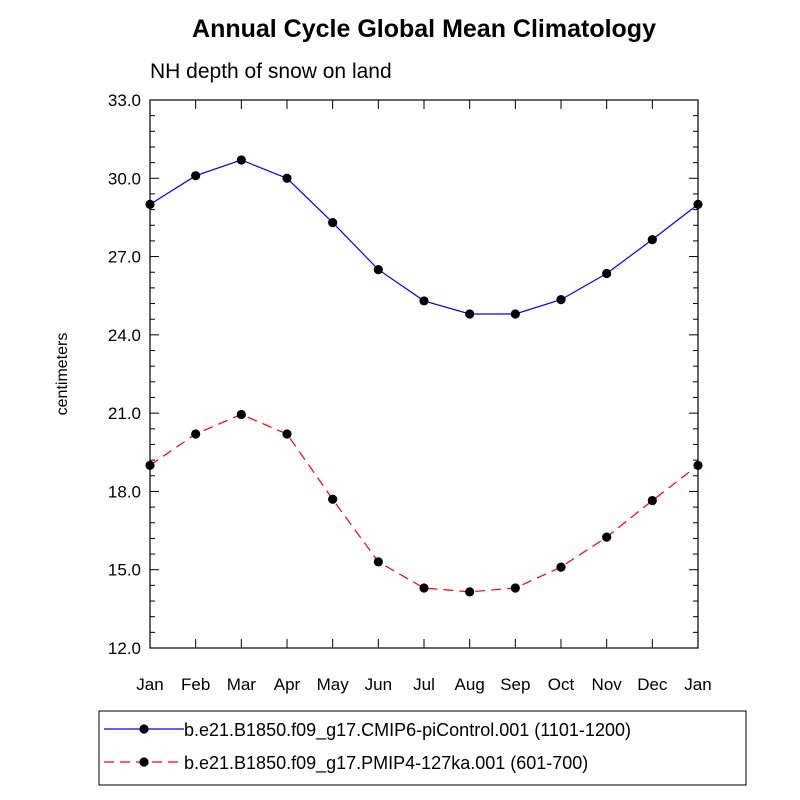 The width and height of the screenshot is (800, 800). Describe the element at coordinates (124, 178) in the screenshot. I see `y-tick-label: 30.0` at that location.